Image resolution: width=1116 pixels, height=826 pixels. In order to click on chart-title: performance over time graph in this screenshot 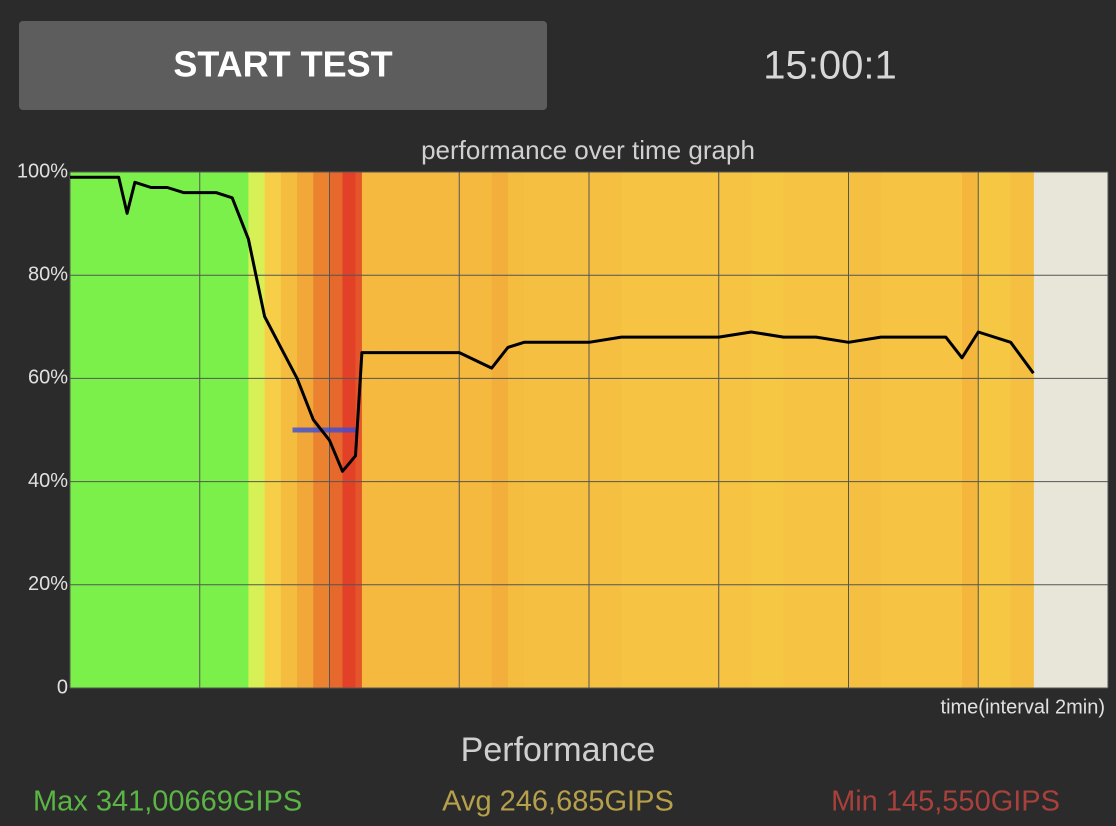, I will do `click(588, 150)`.